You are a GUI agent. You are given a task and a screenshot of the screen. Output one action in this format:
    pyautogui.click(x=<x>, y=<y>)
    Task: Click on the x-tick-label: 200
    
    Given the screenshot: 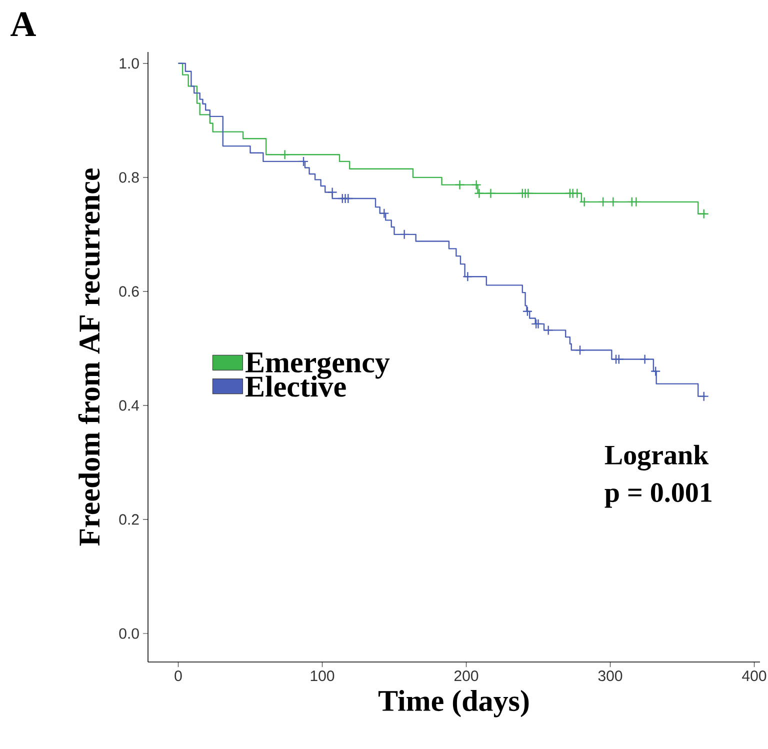 What is the action you would take?
    pyautogui.click(x=466, y=676)
    